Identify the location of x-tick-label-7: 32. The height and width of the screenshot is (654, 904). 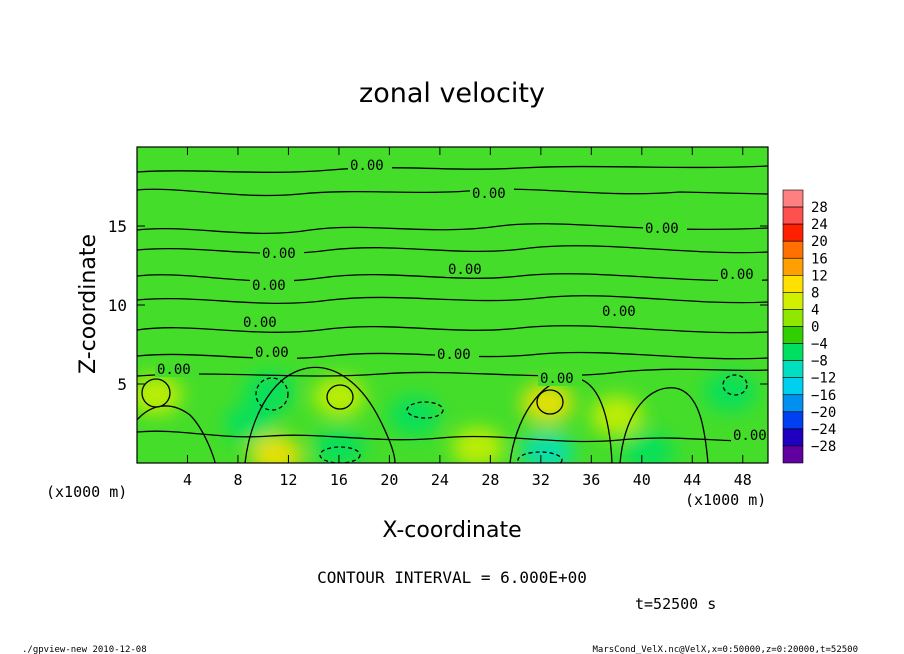
(541, 480).